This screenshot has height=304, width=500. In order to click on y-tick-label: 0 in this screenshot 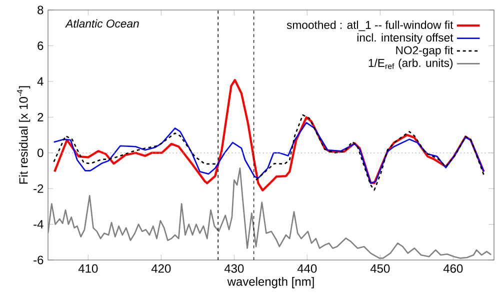, I will do `click(41, 153)`.